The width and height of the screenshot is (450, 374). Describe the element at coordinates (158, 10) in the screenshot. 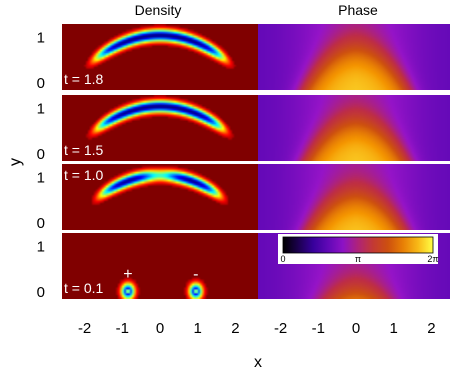

I see `density-column-title: Density` at that location.